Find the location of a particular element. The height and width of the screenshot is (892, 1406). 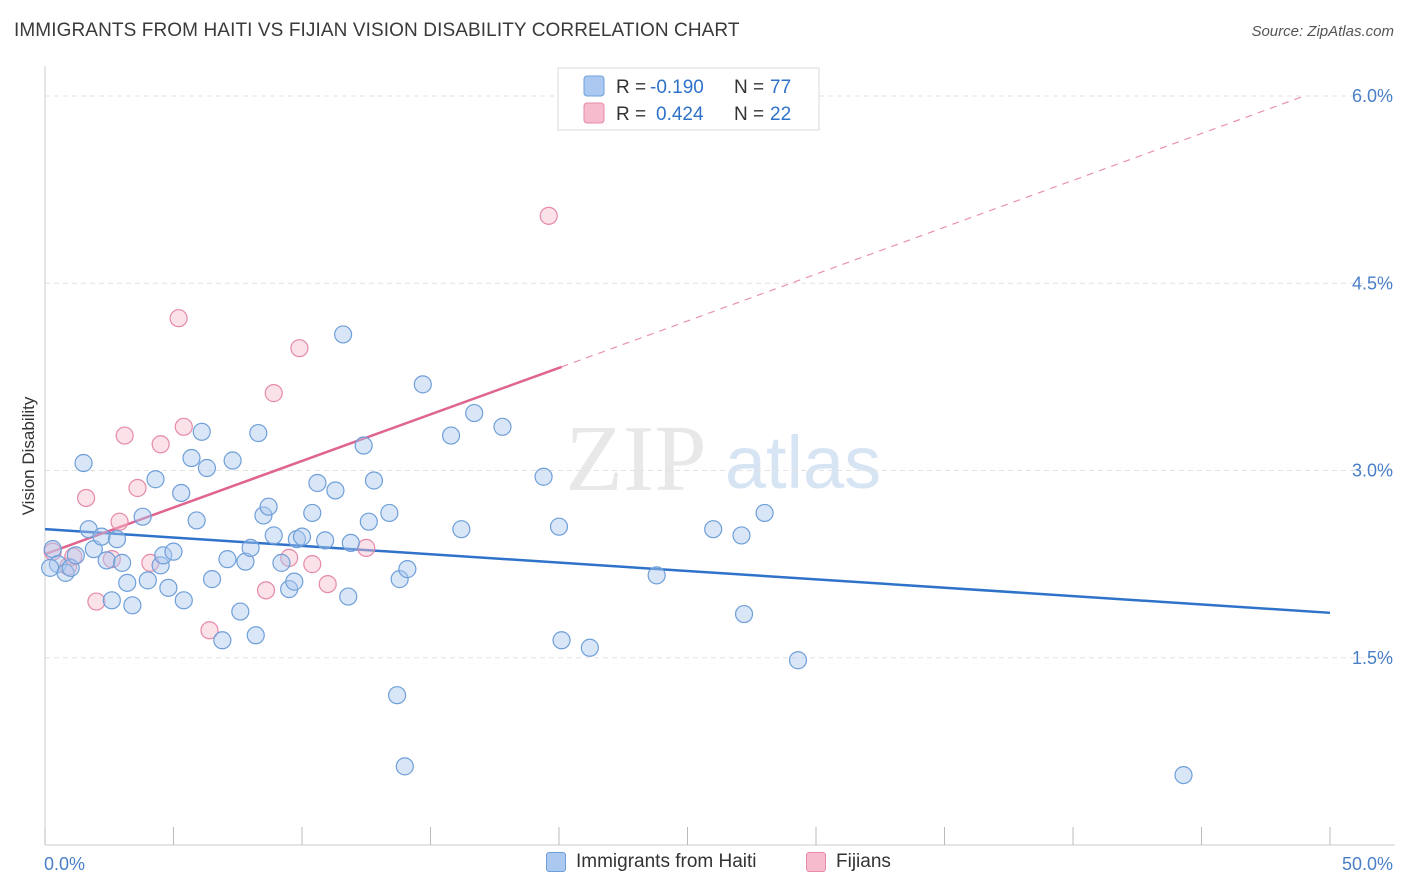

trend-line-fiji is located at coordinates (303, 460).